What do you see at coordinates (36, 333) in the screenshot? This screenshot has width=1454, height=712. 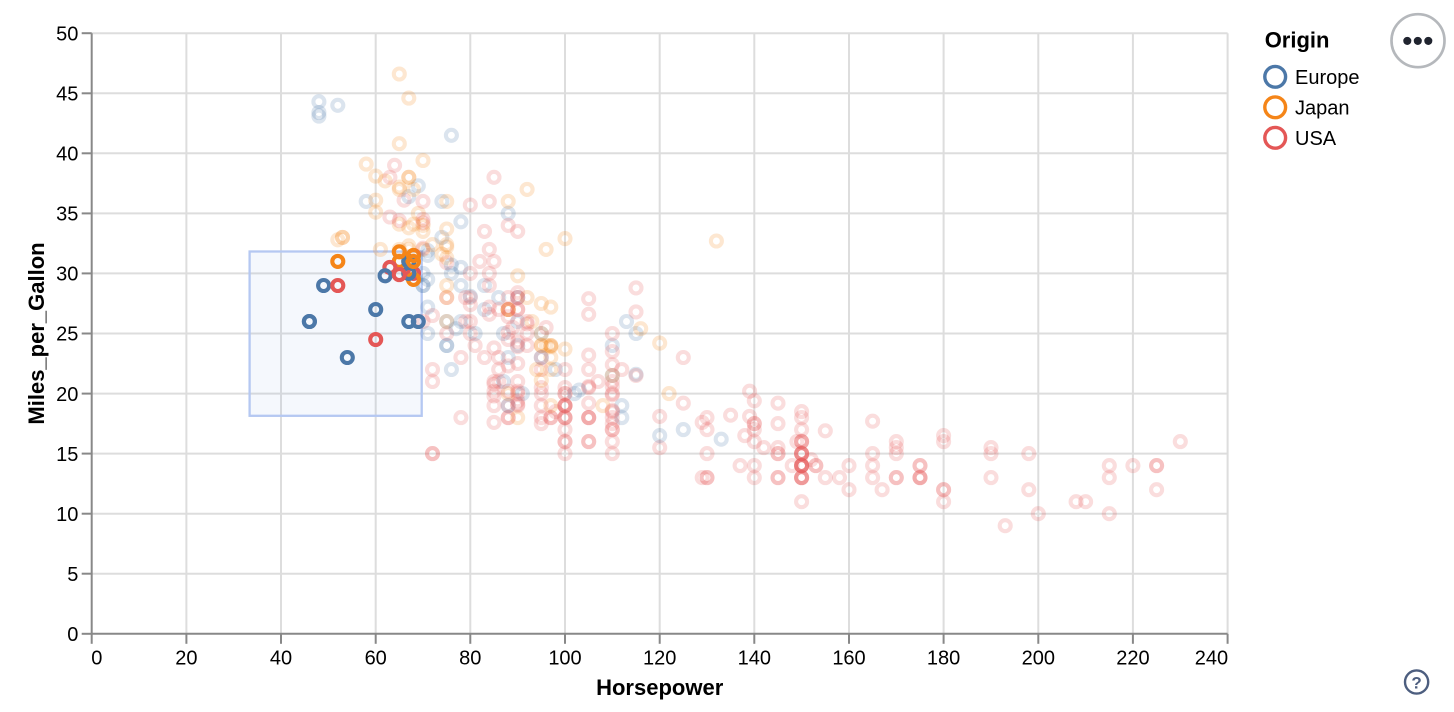 I see `svg-text: Miles_per_Gallon` at bounding box center [36, 333].